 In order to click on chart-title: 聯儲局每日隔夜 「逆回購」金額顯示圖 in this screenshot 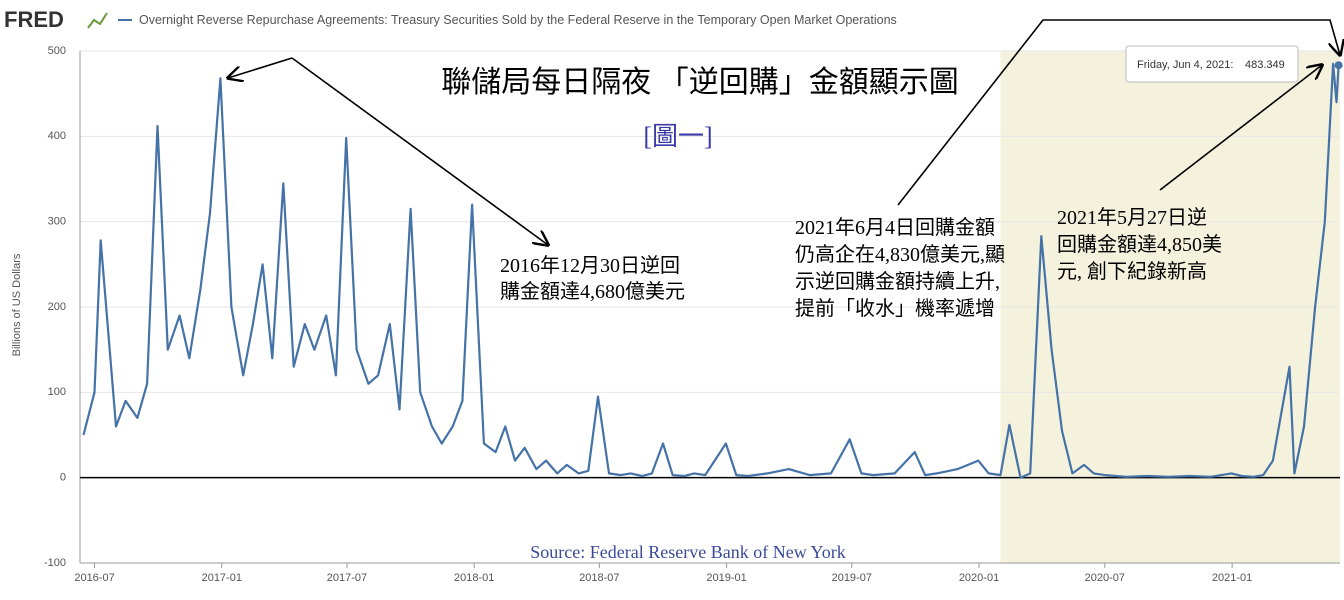, I will do `click(700, 82)`.